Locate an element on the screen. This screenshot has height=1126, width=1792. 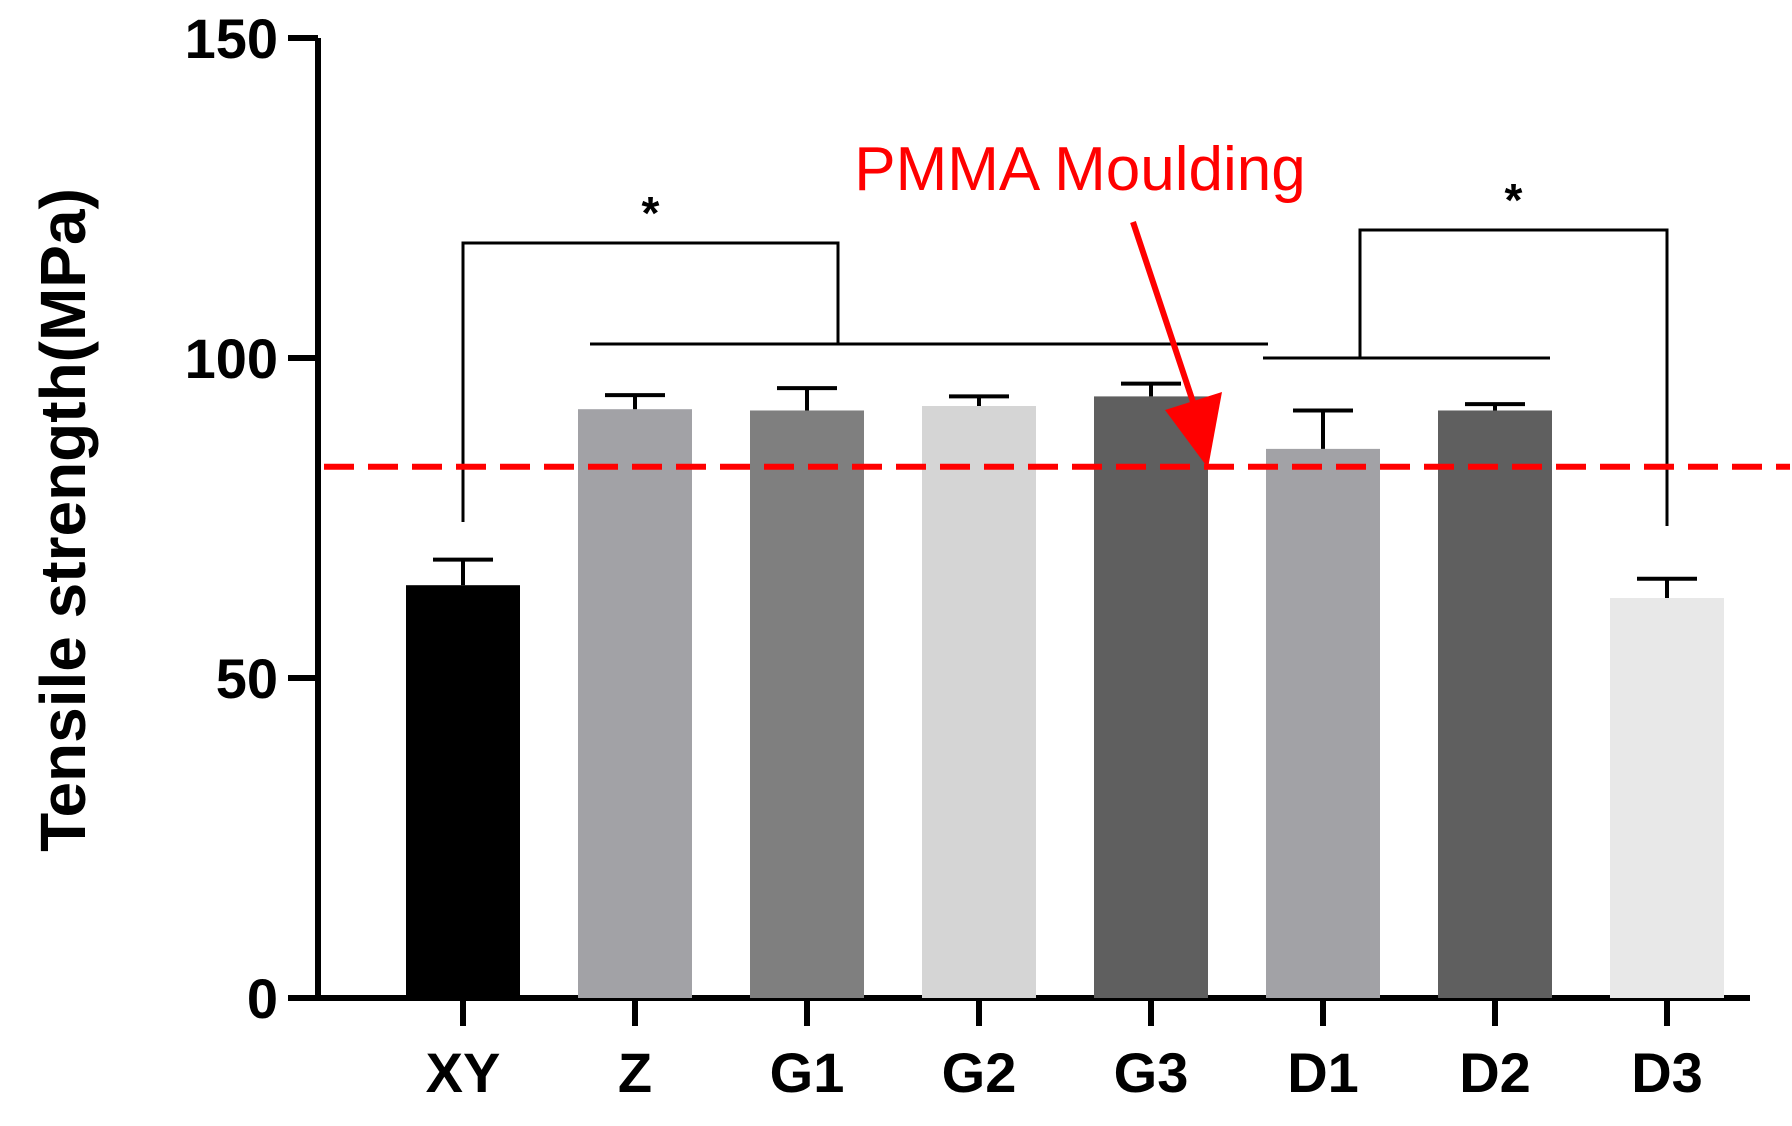
x-tick-label: G3 is located at coordinates (1151, 1072).